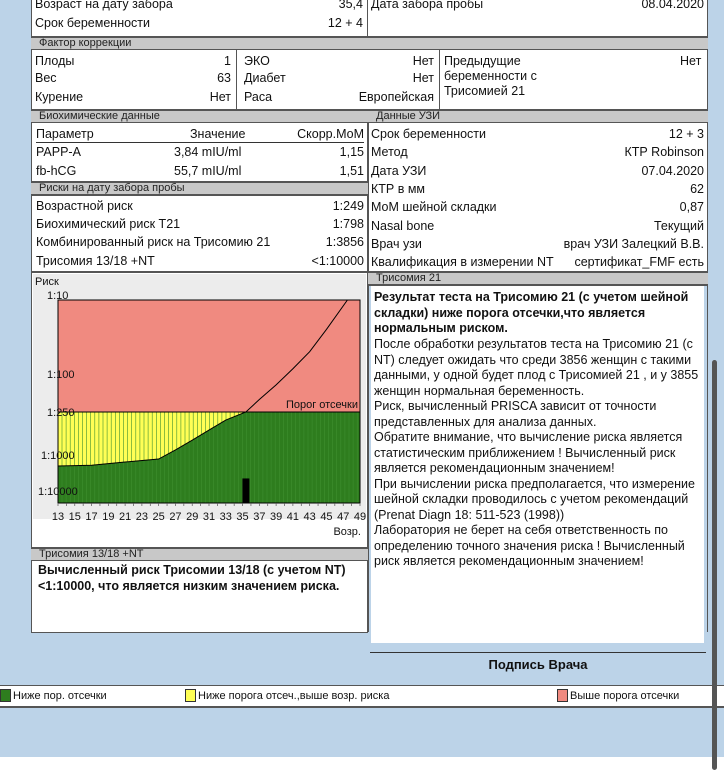 The height and width of the screenshot is (770, 724). What do you see at coordinates (423, 78) in the screenshot?
I see `diabetes-value: Нет` at bounding box center [423, 78].